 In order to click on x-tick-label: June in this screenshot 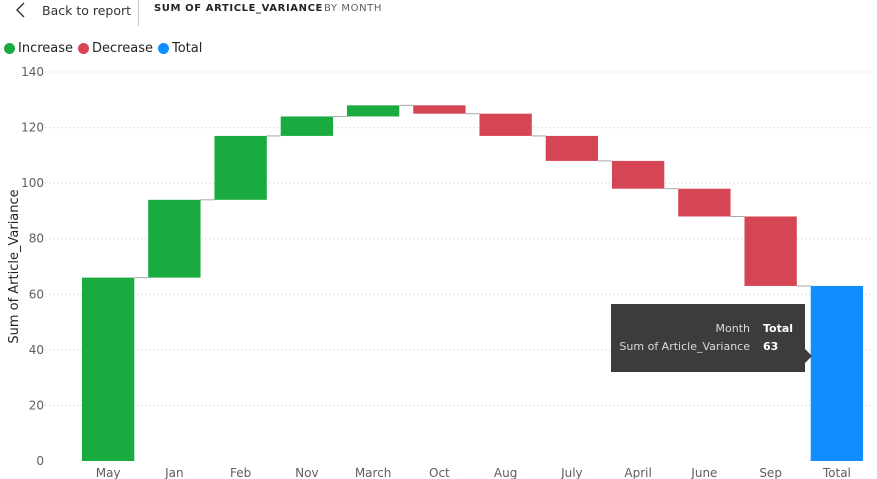, I will do `click(703, 472)`.